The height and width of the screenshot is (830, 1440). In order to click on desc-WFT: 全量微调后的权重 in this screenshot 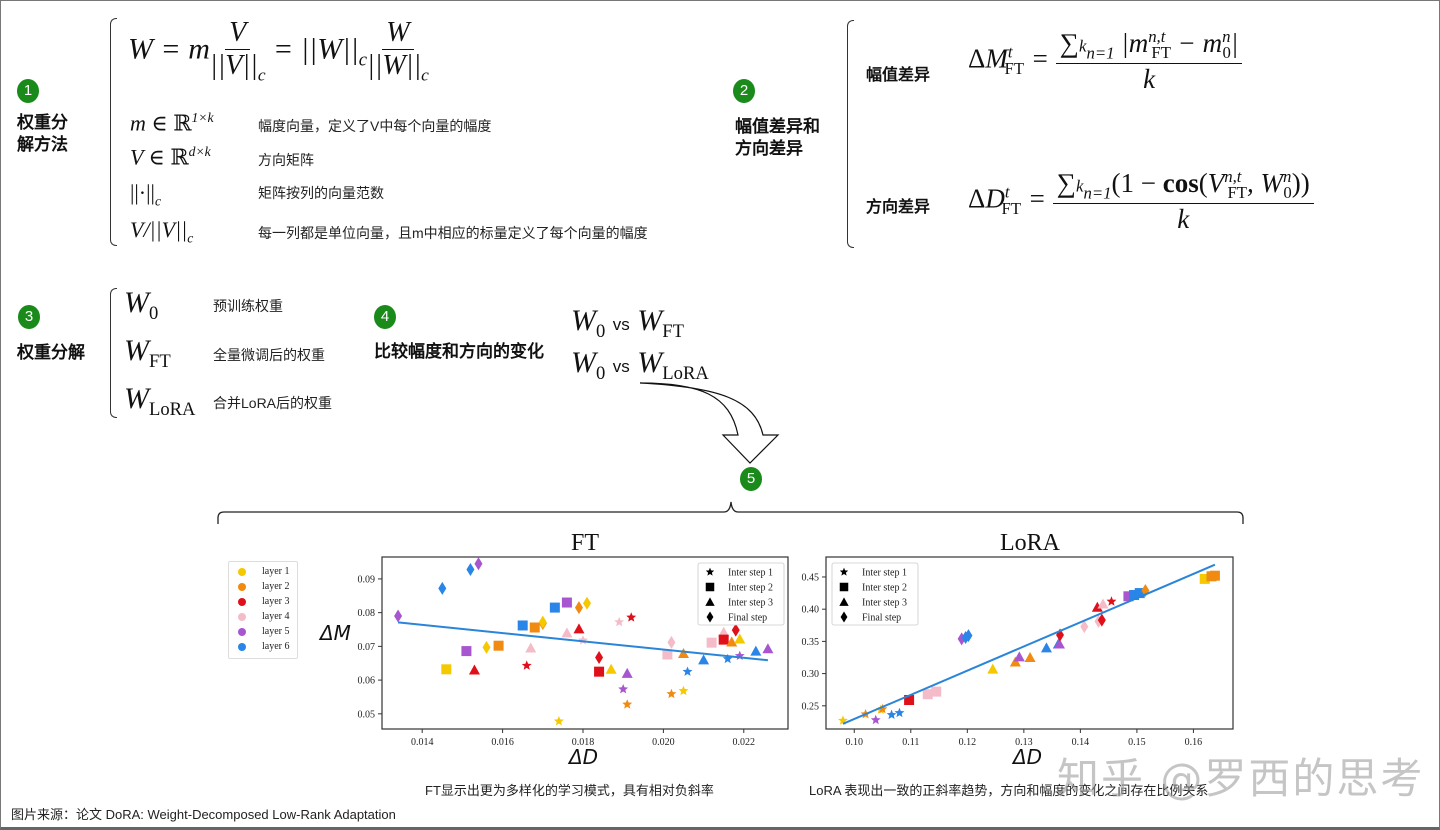, I will do `click(269, 355)`.